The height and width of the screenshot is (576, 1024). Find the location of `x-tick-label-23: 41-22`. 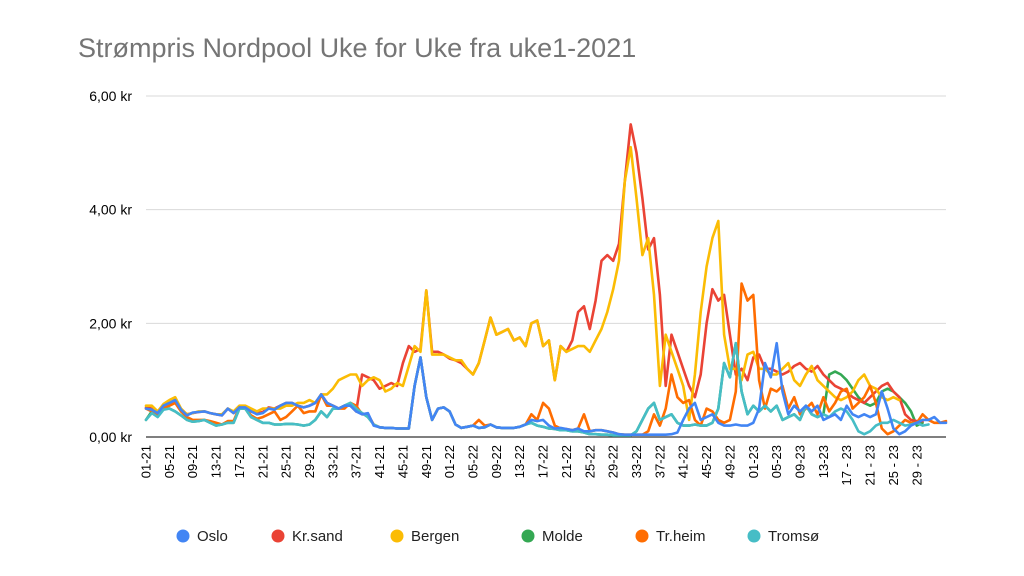

x-tick-label-23: 41-22 is located at coordinates (683, 461).